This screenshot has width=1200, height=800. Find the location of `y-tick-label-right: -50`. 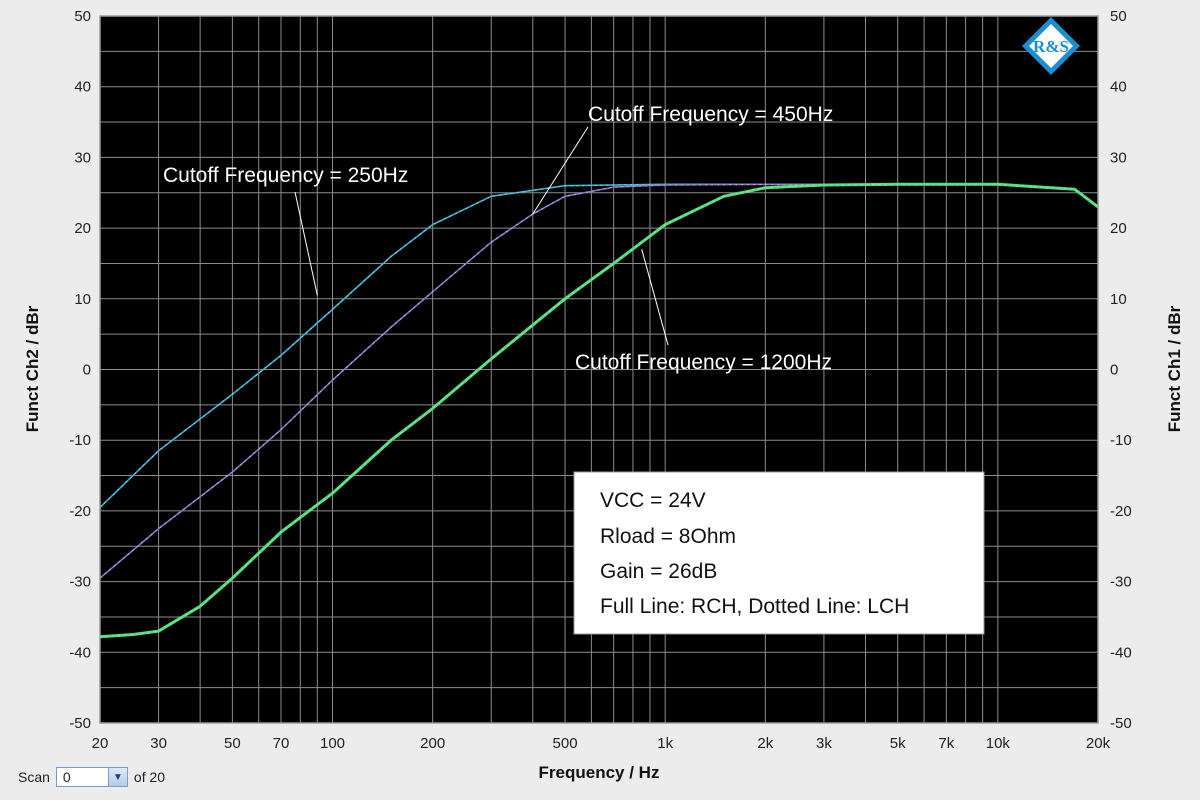

y-tick-label-right: -50 is located at coordinates (1121, 723).